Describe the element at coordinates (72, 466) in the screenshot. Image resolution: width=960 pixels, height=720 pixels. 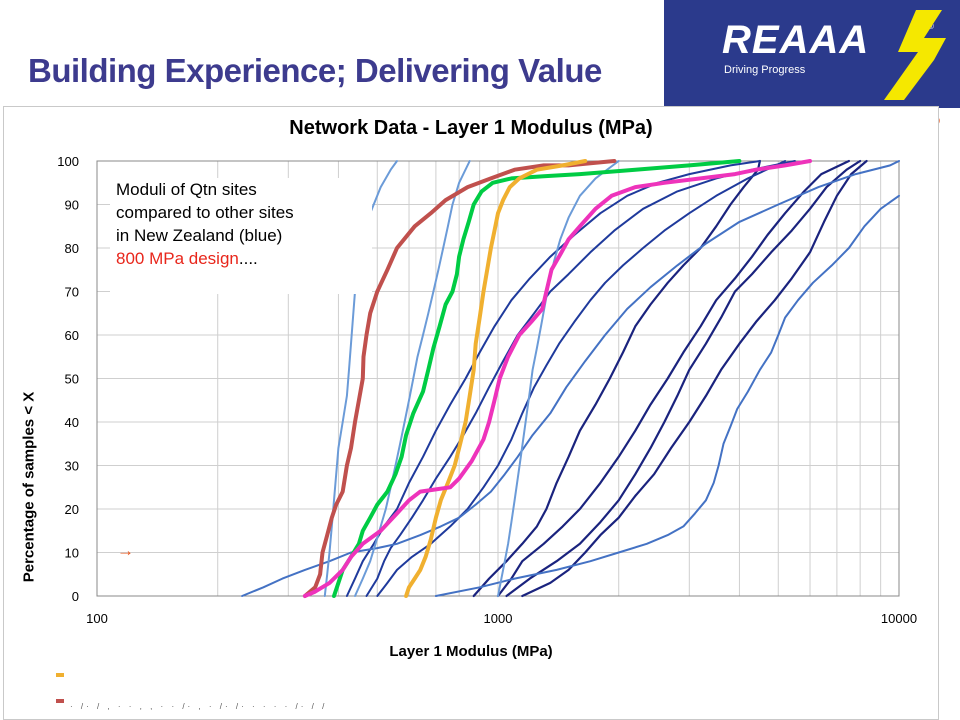
I see `y-tick-label: 30` at that location.